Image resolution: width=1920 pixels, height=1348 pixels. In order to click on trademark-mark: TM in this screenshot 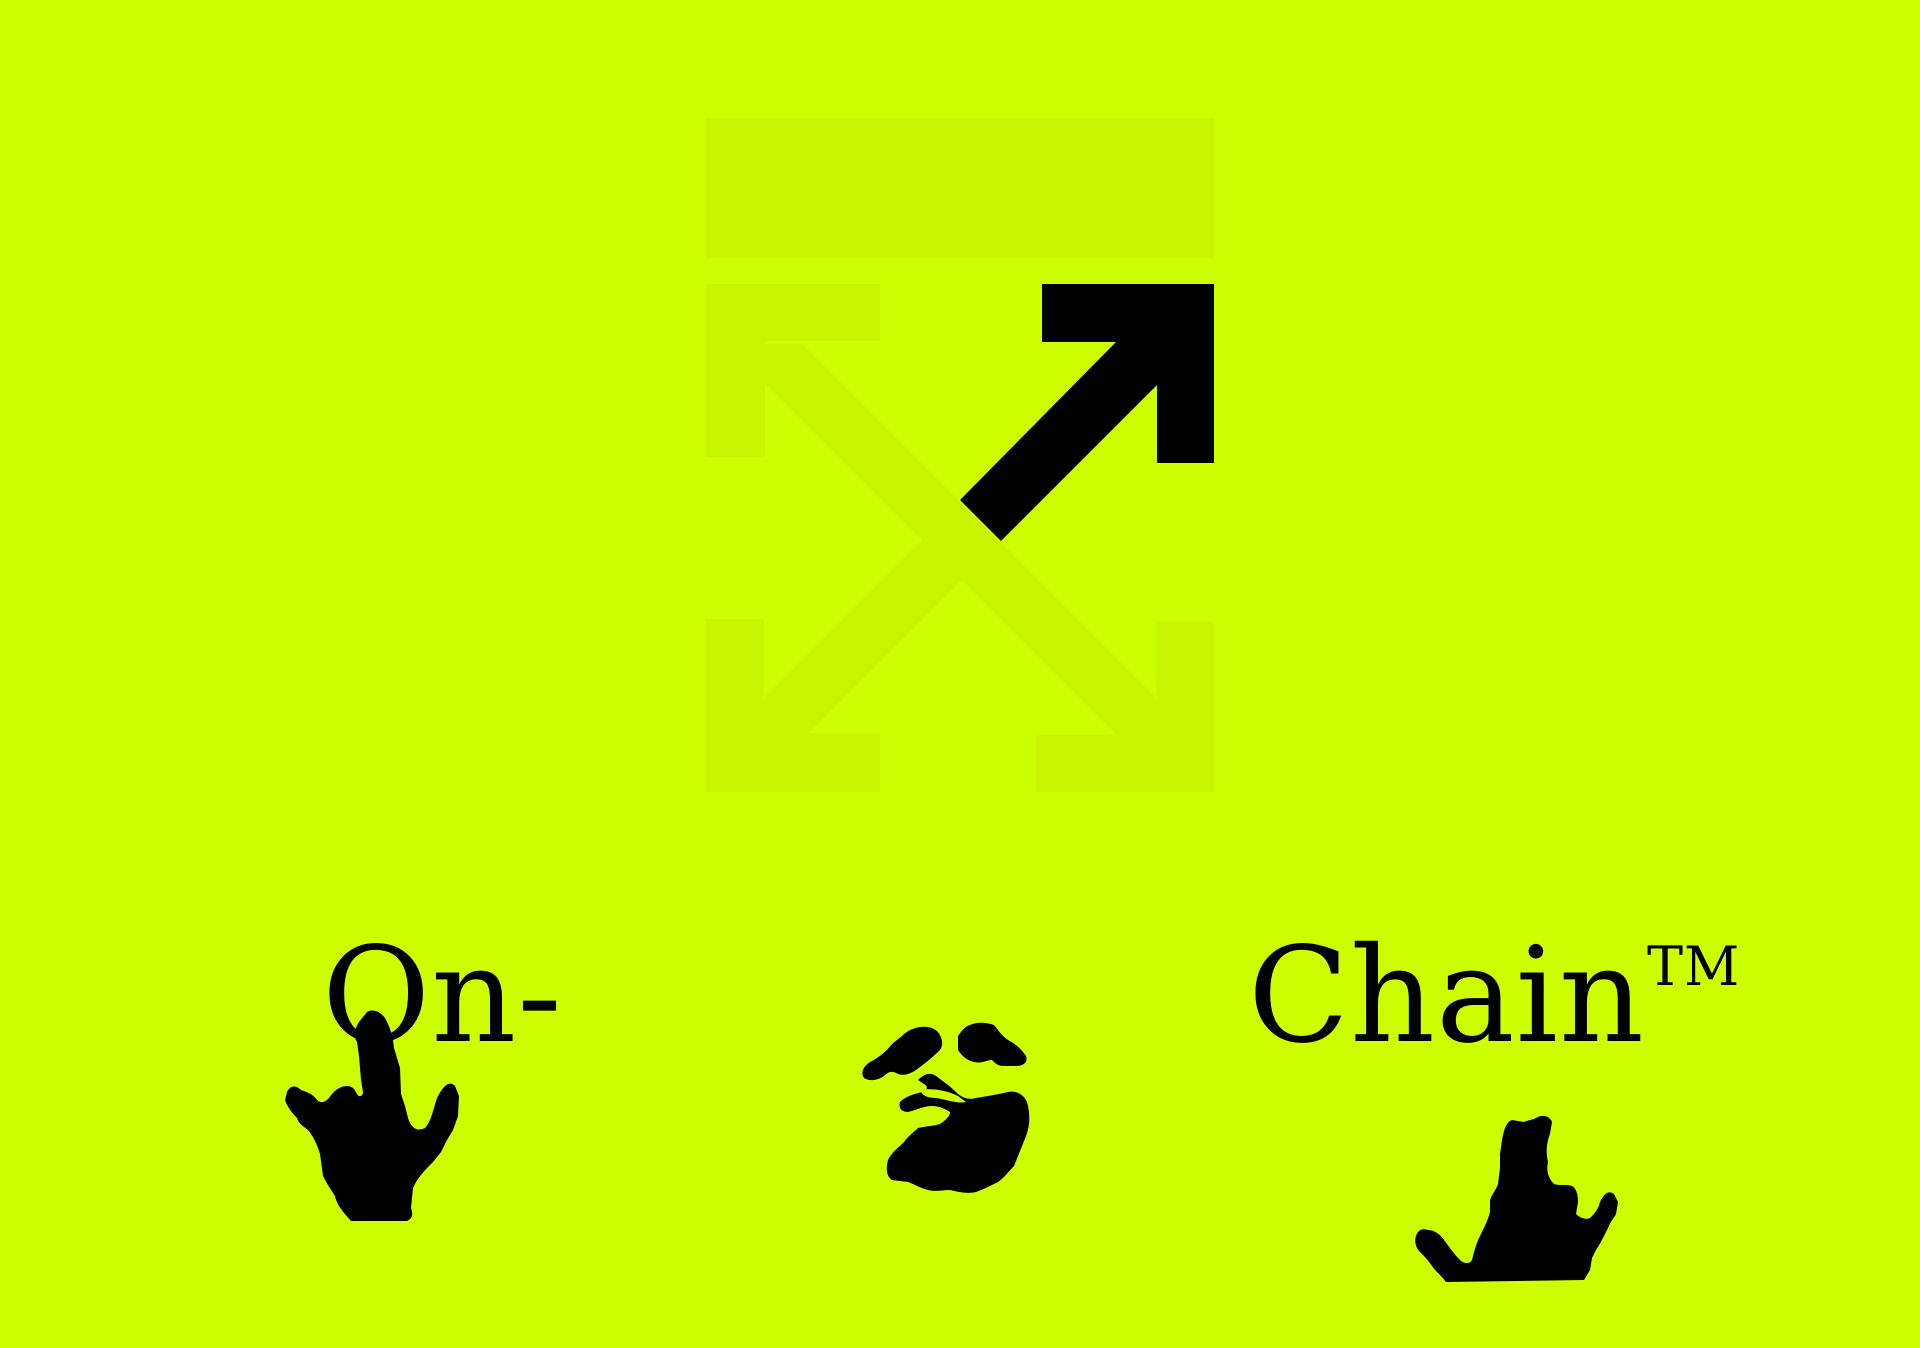, I will do `click(1693, 966)`.